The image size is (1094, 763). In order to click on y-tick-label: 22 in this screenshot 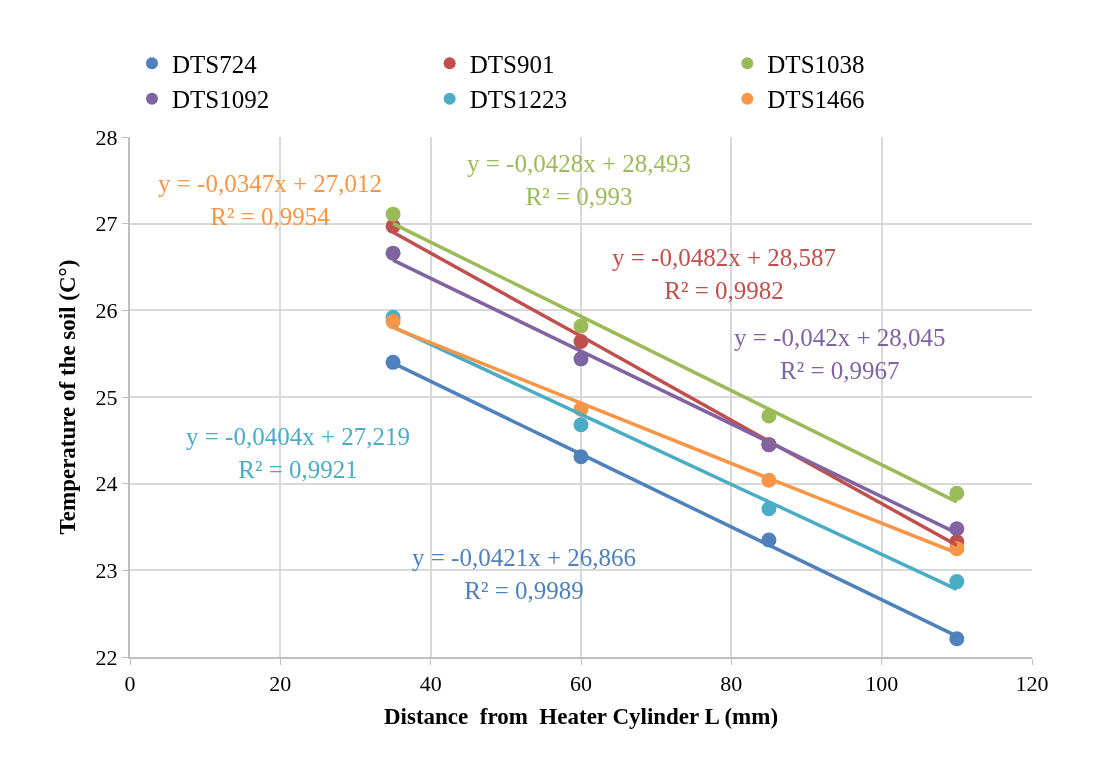, I will do `click(106, 657)`.